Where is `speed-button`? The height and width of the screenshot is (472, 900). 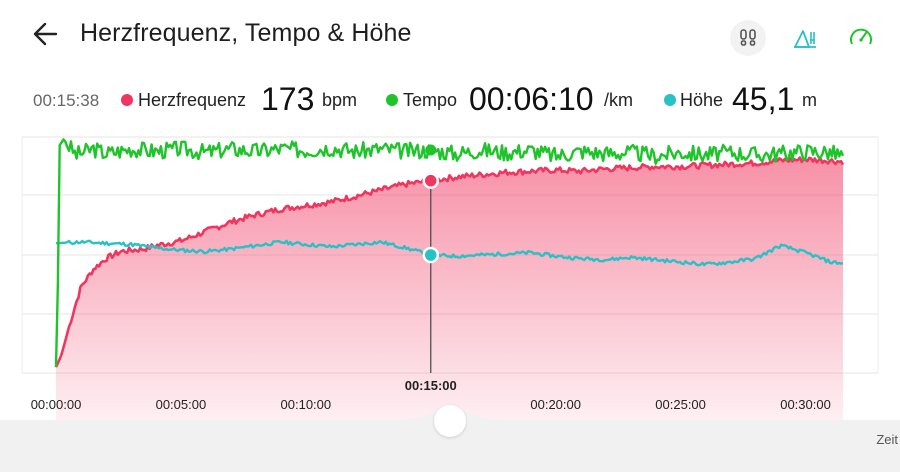
speed-button is located at coordinates (861, 38).